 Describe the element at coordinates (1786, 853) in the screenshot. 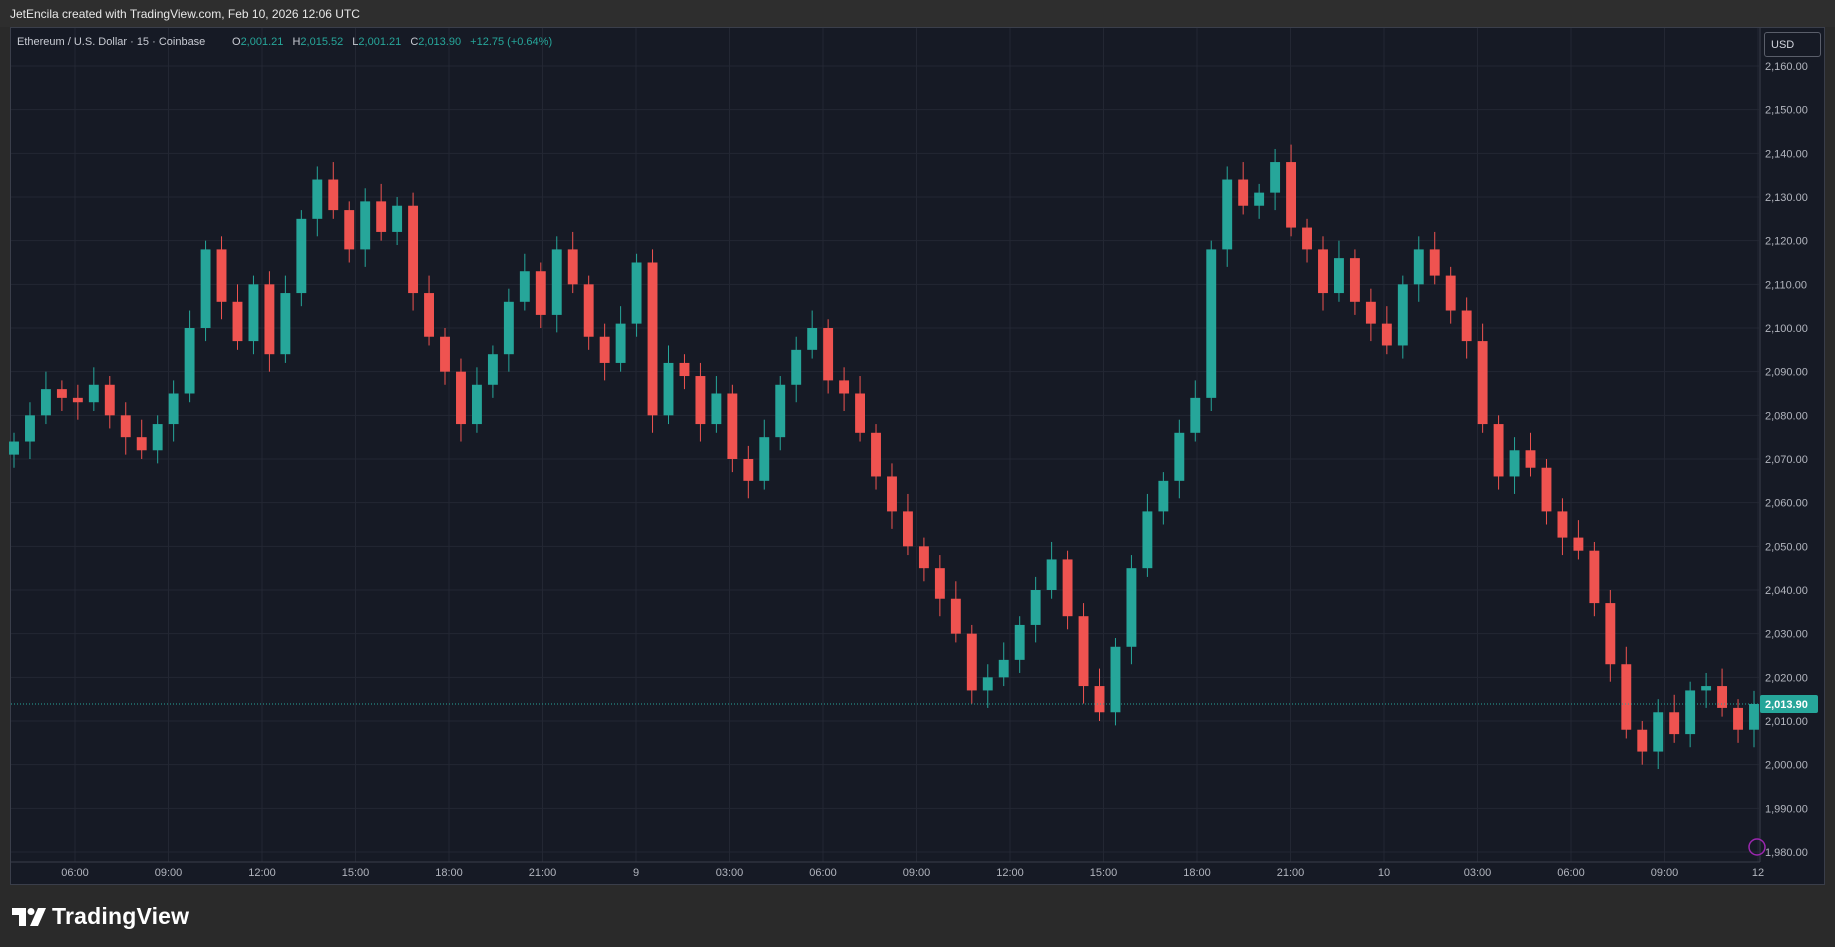

I see `price-tick-label: 1,980.00` at that location.